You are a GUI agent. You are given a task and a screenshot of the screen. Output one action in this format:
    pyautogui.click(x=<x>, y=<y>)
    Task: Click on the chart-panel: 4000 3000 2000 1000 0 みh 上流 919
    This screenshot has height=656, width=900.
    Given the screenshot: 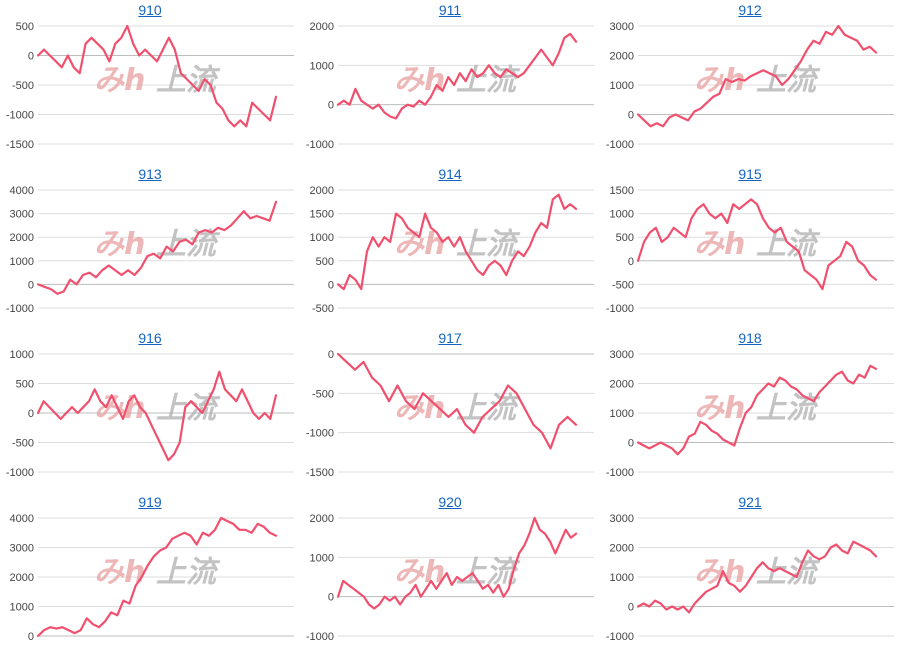 What is the action you would take?
    pyautogui.click(x=150, y=574)
    